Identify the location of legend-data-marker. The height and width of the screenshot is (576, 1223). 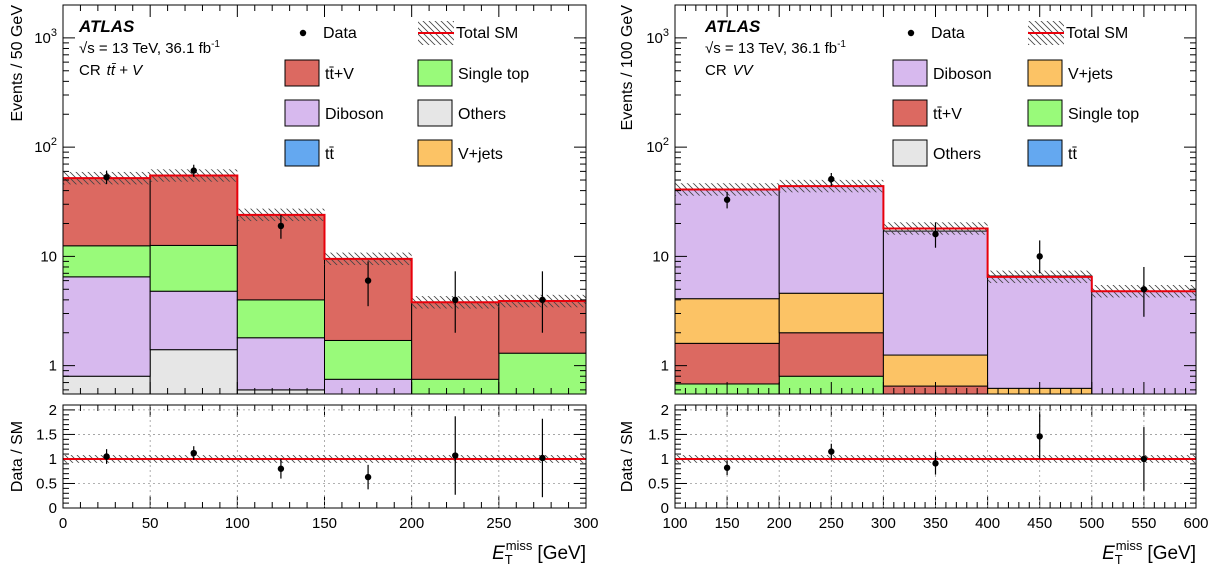
(303, 33).